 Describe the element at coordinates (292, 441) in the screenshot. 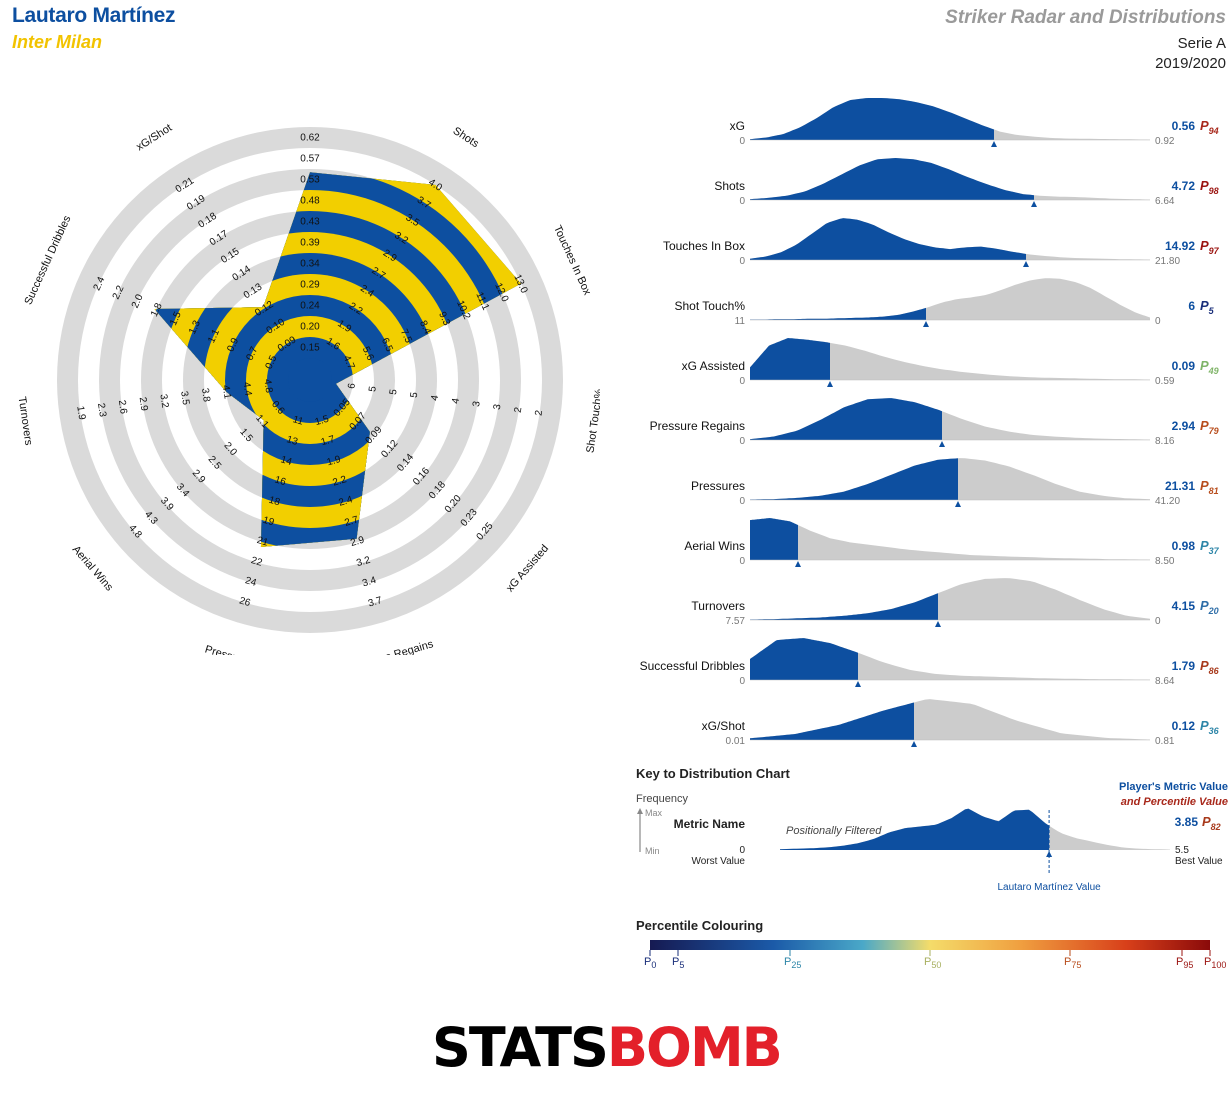

I see `radar-tick-label: 13` at that location.